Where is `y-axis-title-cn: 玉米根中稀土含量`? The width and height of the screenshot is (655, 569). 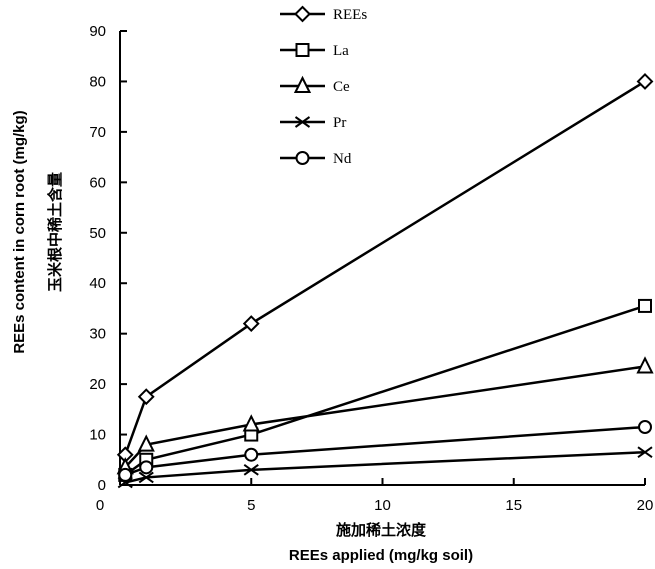 y-axis-title-cn: 玉米根中稀土含量 is located at coordinates (55, 232).